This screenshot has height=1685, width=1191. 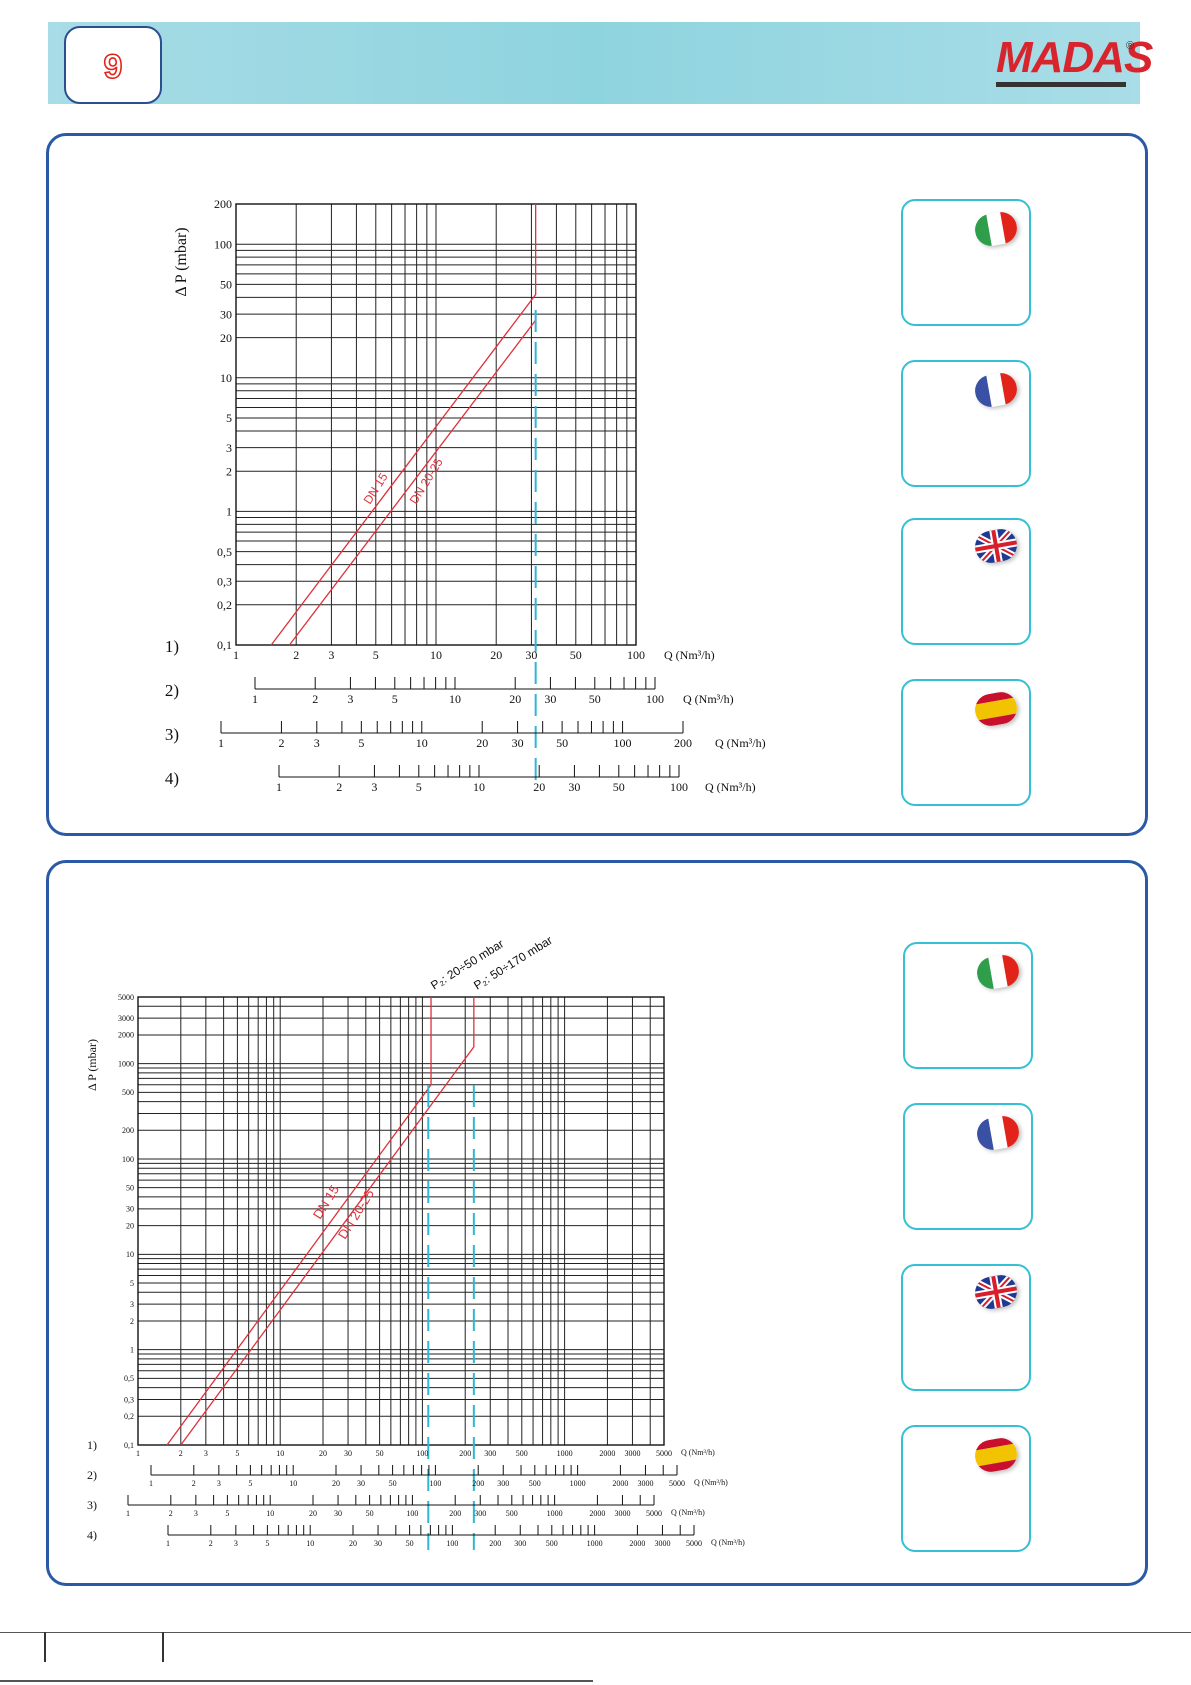 What do you see at coordinates (224, 581) in the screenshot?
I see `y-tick-label: 0,3` at bounding box center [224, 581].